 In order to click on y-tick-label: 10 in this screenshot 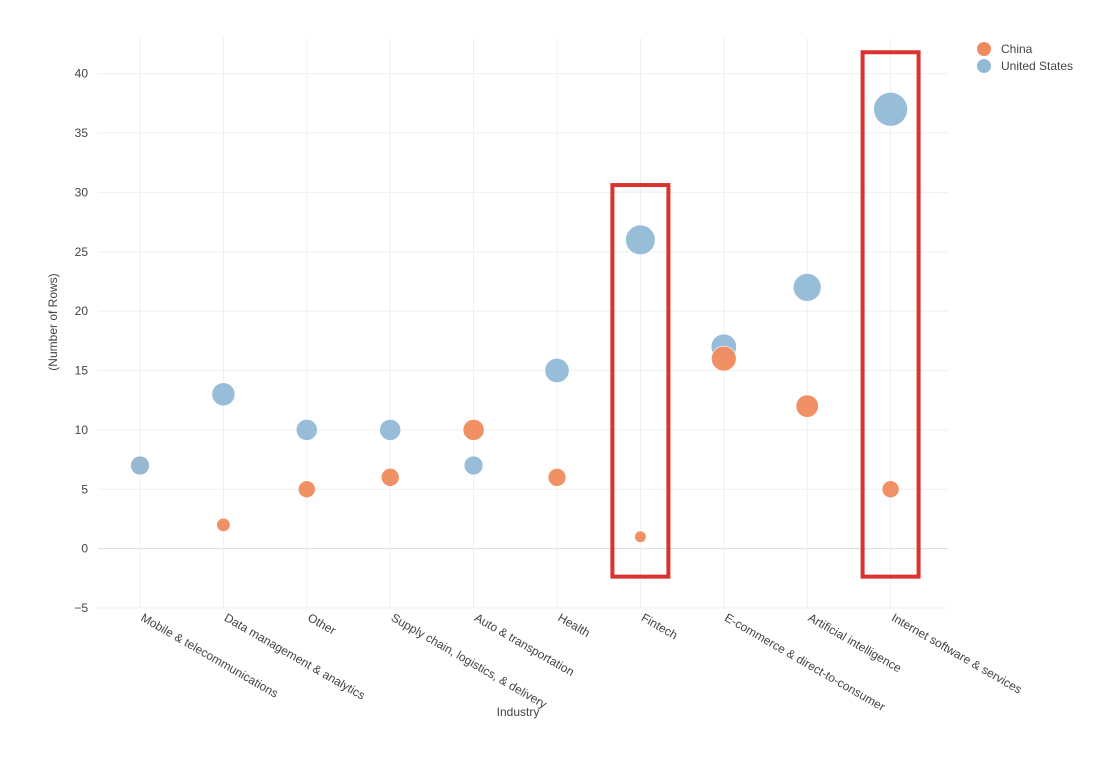, I will do `click(82, 430)`.